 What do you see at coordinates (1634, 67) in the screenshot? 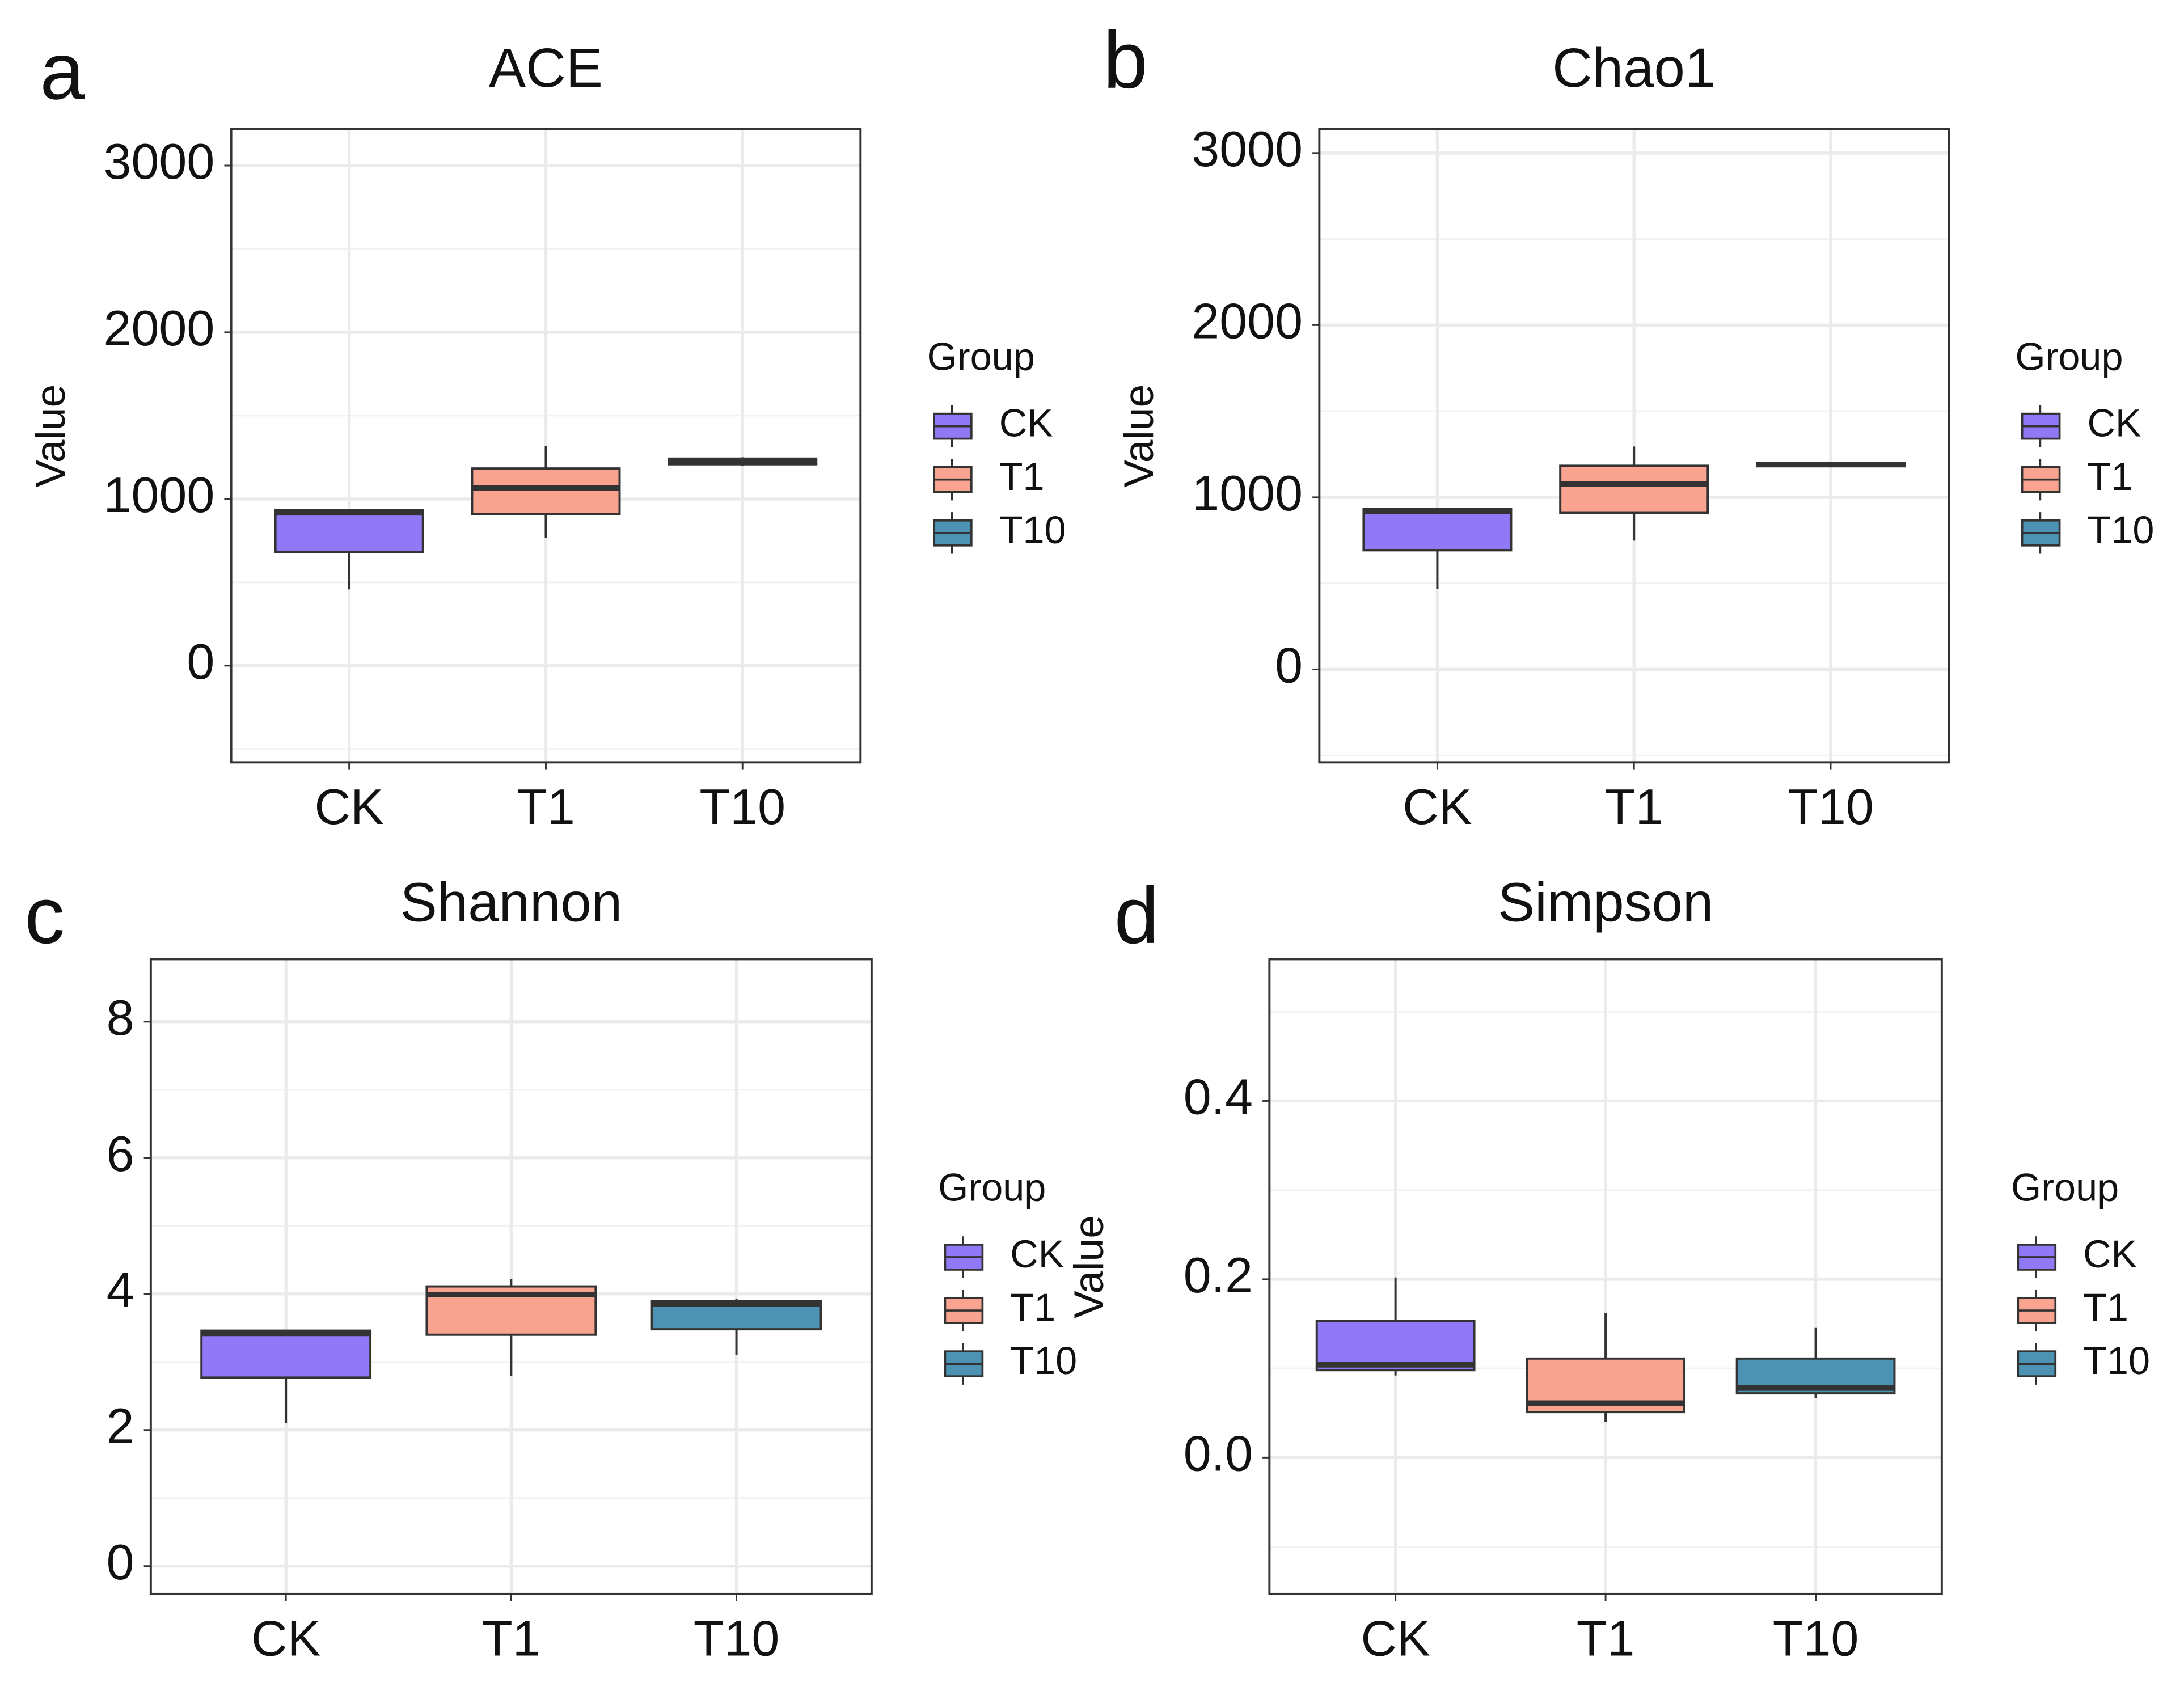
I see `chart-title: Chao1` at bounding box center [1634, 67].